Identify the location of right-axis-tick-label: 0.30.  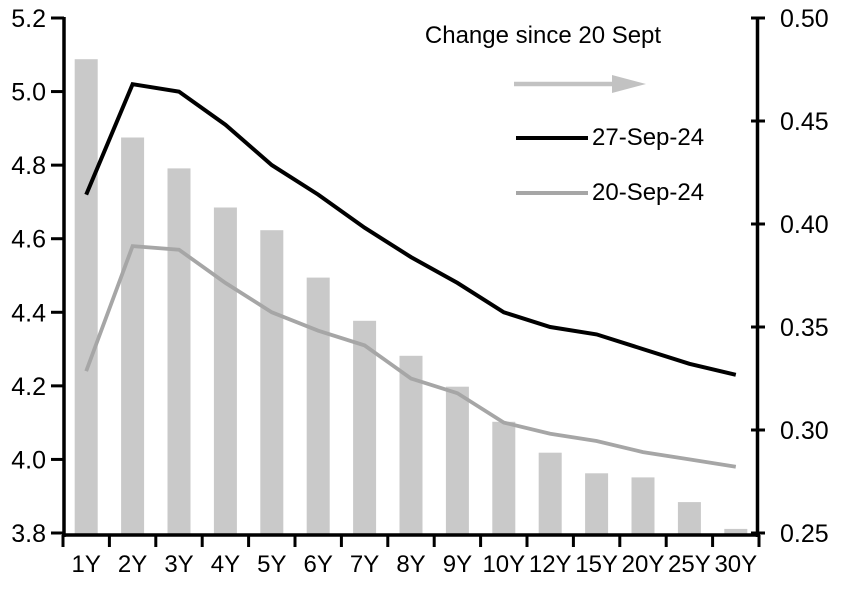
(804, 431).